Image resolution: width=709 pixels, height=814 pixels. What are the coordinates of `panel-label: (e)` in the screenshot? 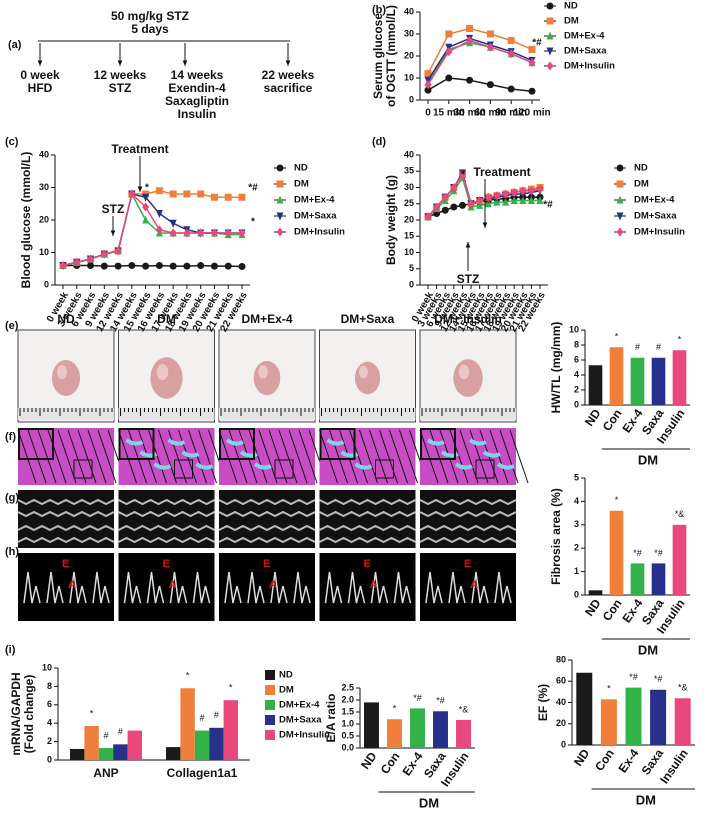 It's located at (12, 326).